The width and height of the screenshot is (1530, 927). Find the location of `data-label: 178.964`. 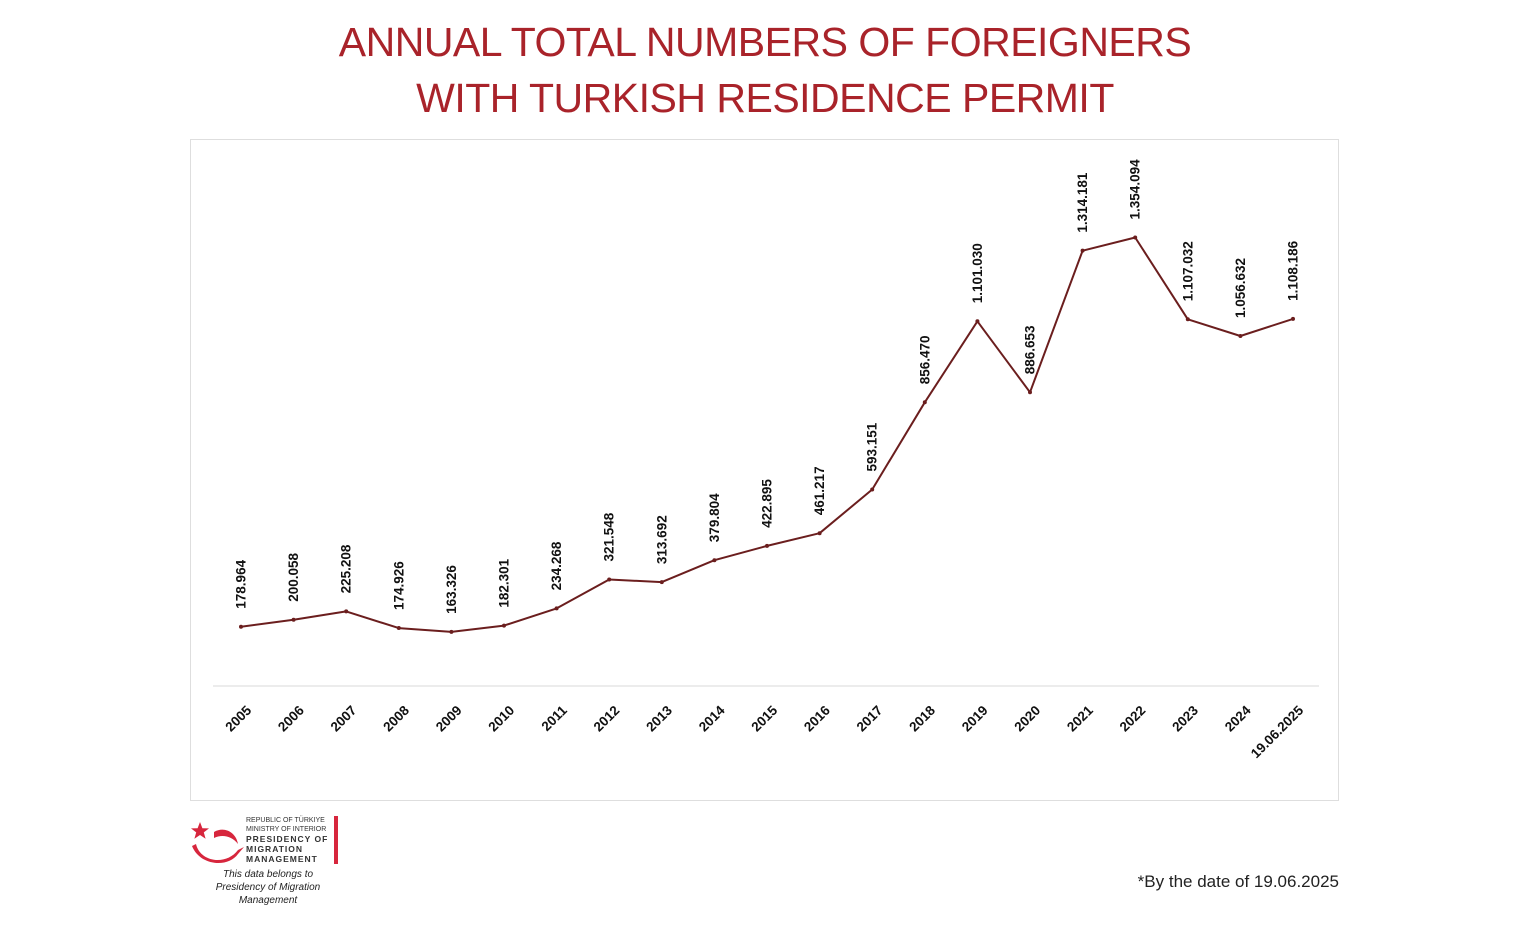

data-label: 178.964 is located at coordinates (241, 583).